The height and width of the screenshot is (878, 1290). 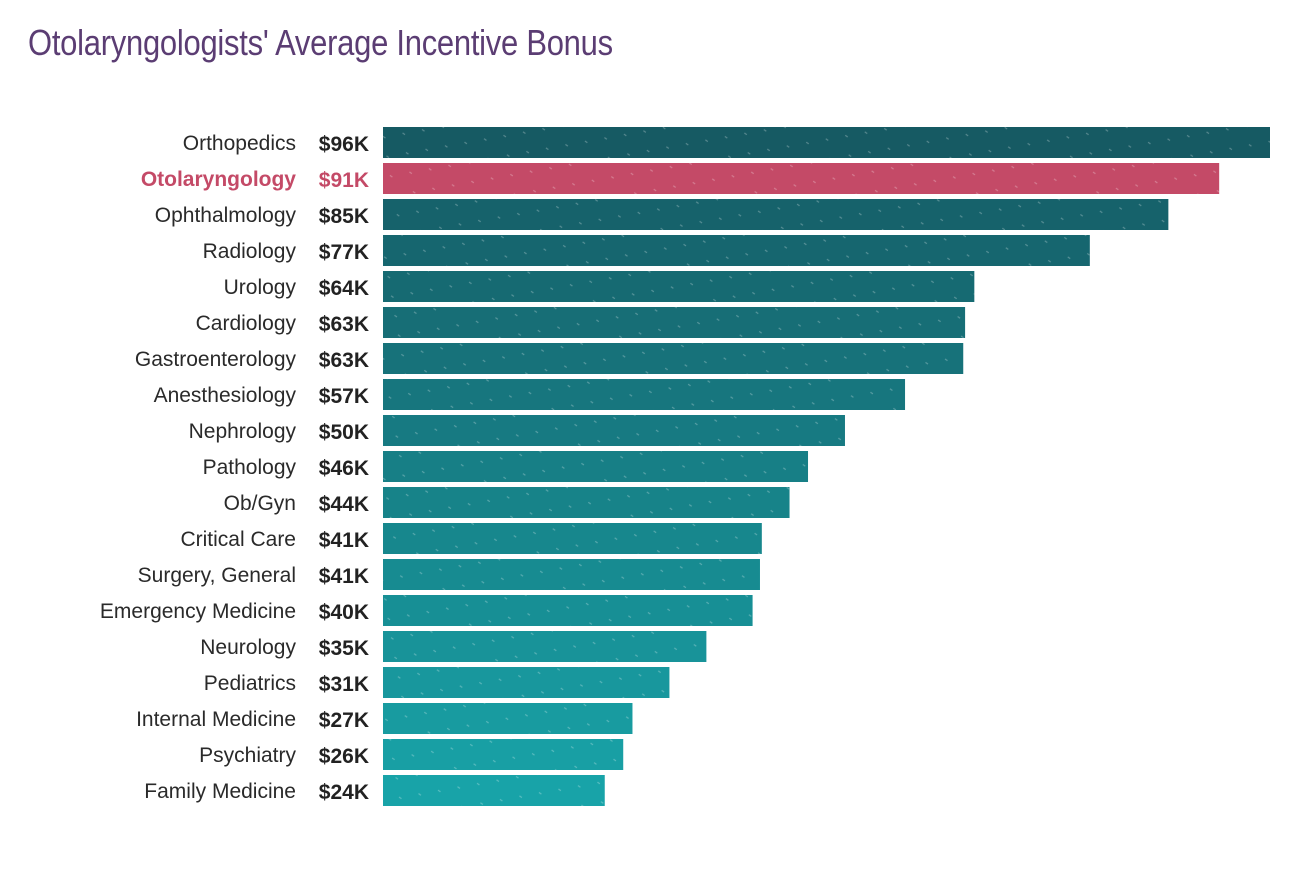 What do you see at coordinates (216, 719) in the screenshot?
I see `category-label-internal-medicine: Internal Medicine` at bounding box center [216, 719].